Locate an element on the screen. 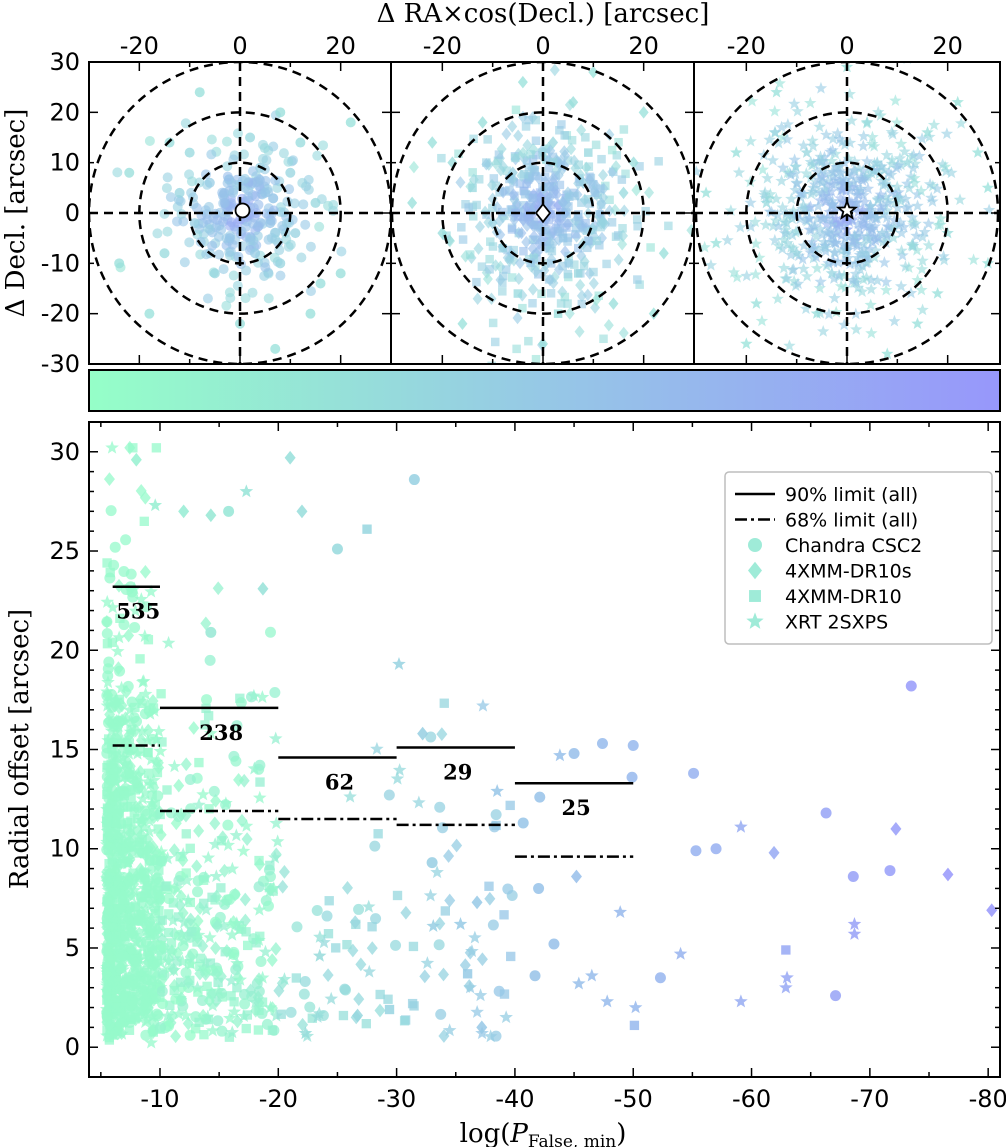 This screenshot has height=1147, width=1006. y-tick-label: 10 is located at coordinates (64, 849).